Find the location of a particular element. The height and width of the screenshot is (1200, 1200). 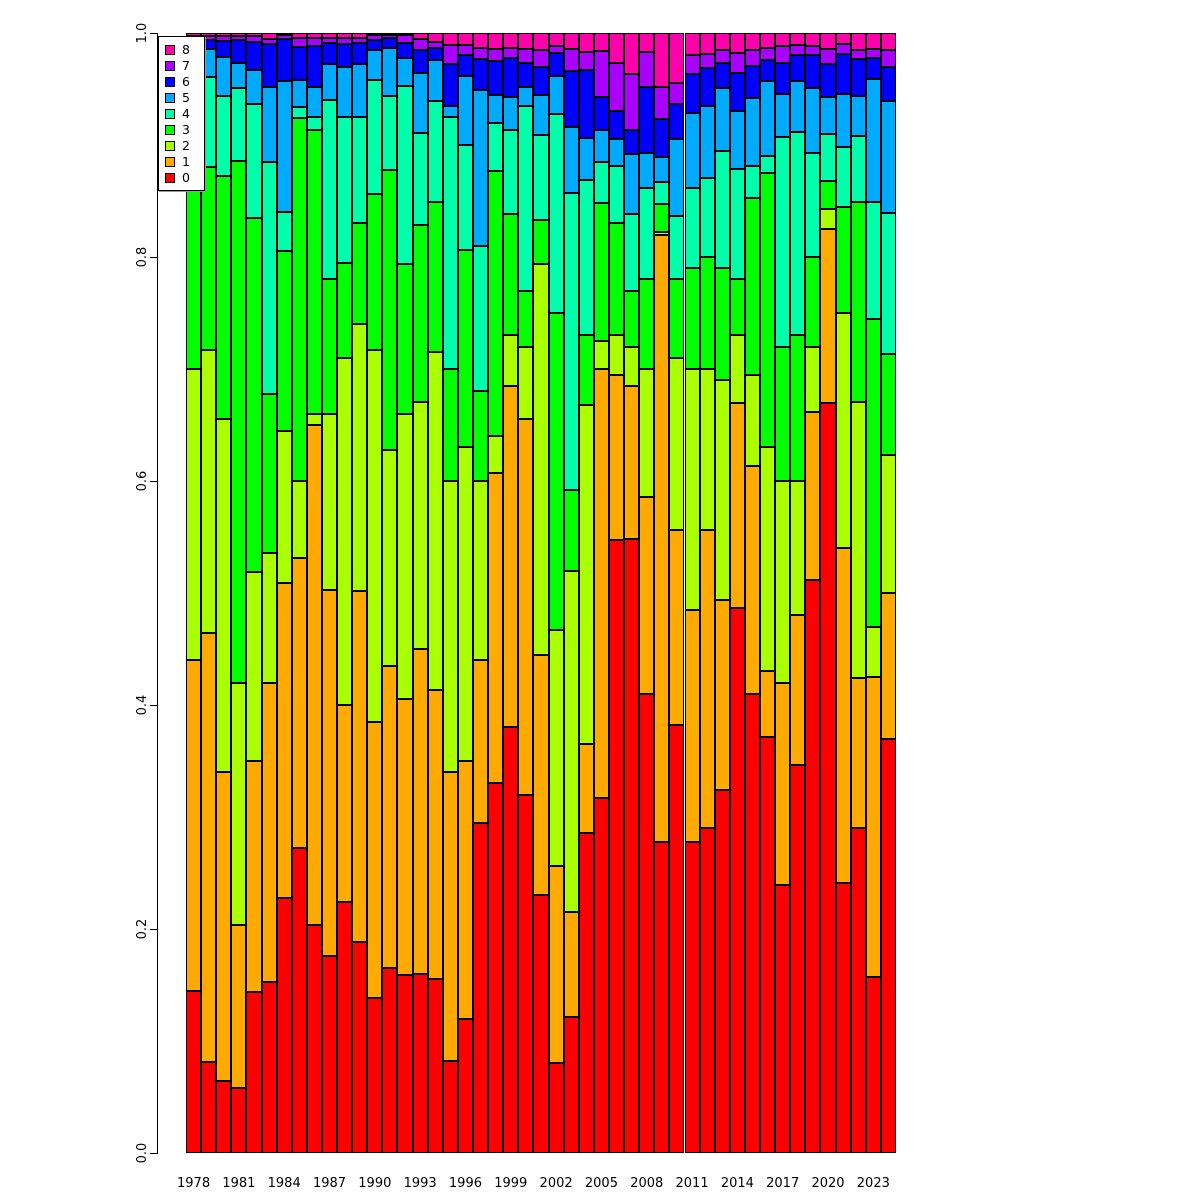

stacked-bar-1980 is located at coordinates (224, 593).